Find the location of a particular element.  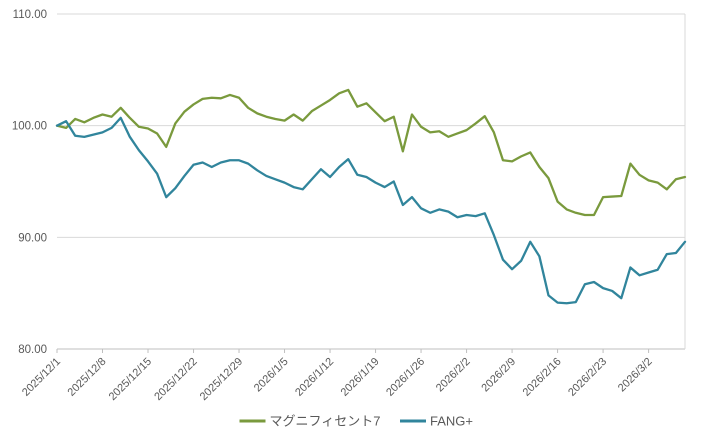

x-axis-label-10: 2026/2/9 is located at coordinates (498, 375).